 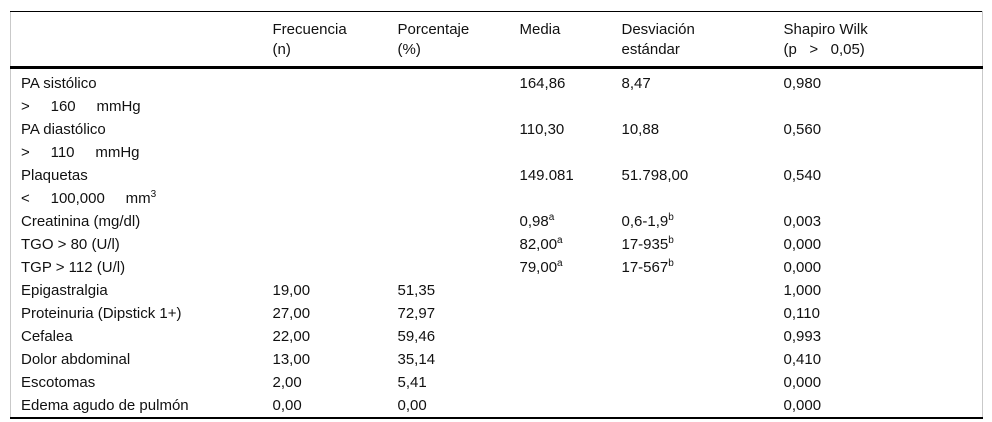 I want to click on table-cell-desviacion: 10,88, so click(x=640, y=129).